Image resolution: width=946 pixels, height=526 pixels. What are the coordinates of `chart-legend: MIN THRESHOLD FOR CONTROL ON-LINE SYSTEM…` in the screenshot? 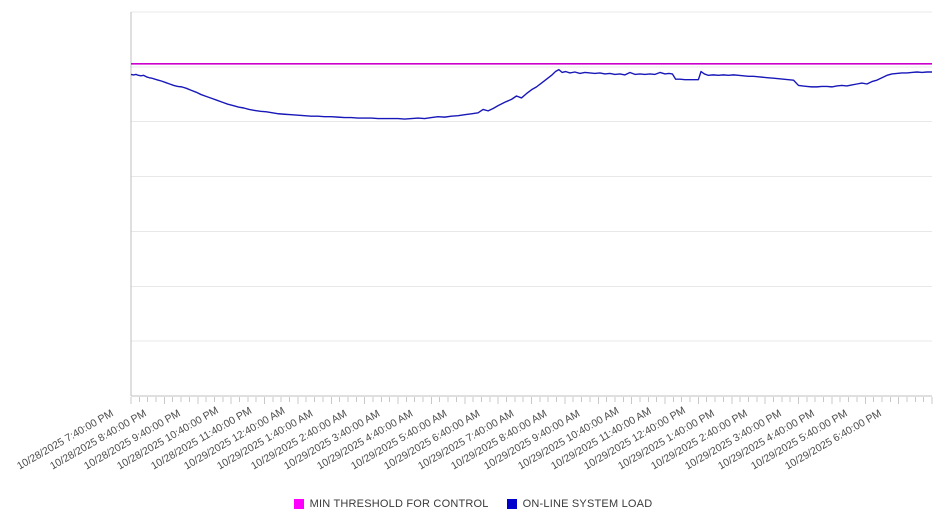 It's located at (473, 504).